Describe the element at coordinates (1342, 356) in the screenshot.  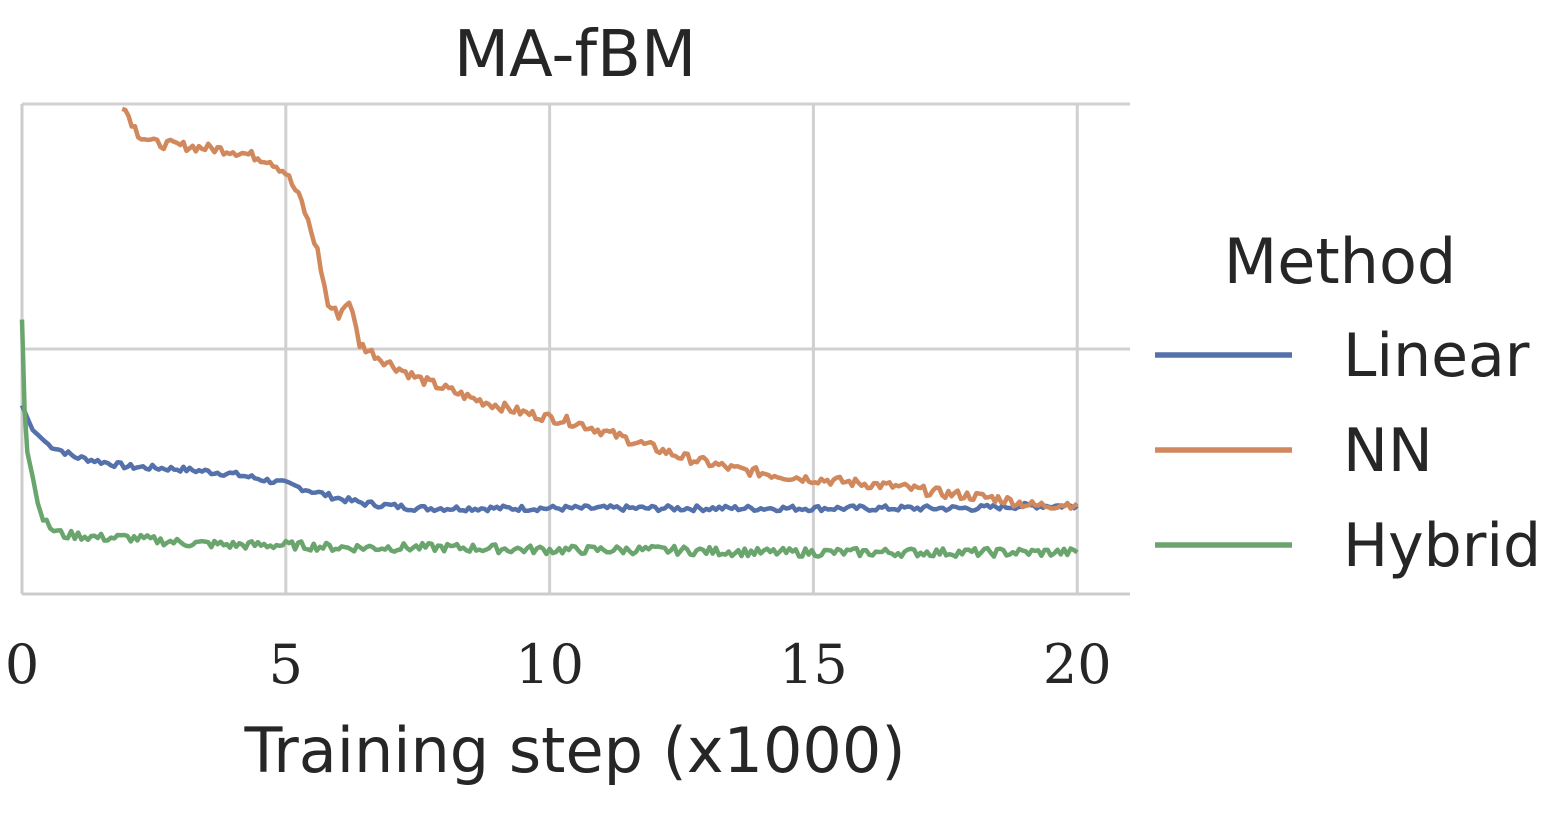
I see `legend-item-linear: Linear` at that location.